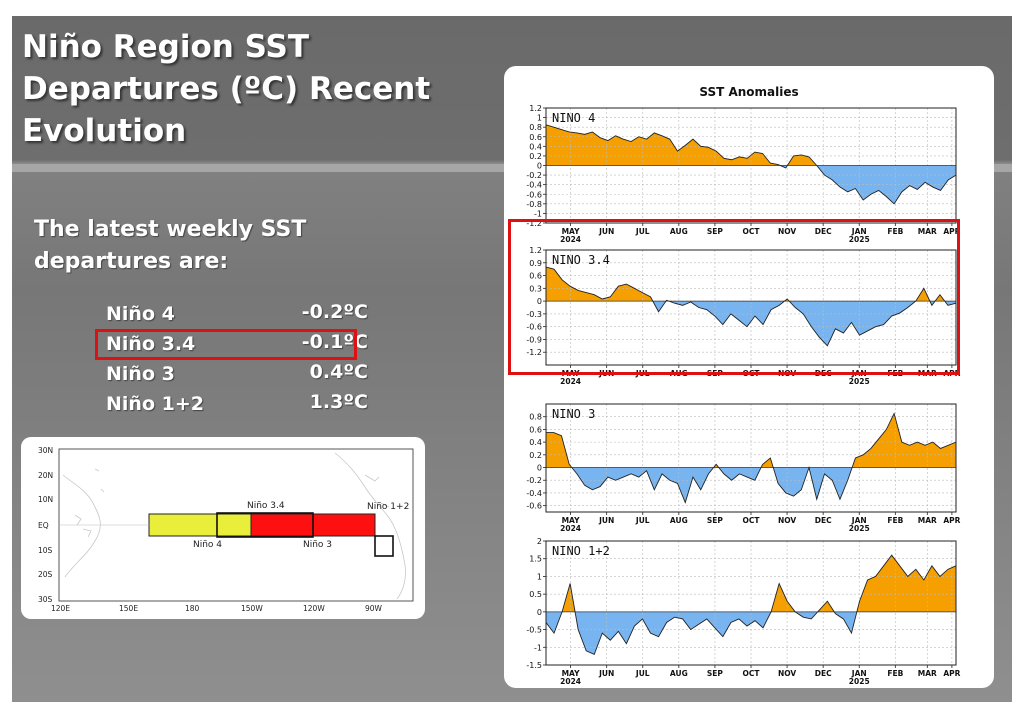 This screenshot has height=720, width=1024. I want to click on lat-label: 10S, so click(45, 550).